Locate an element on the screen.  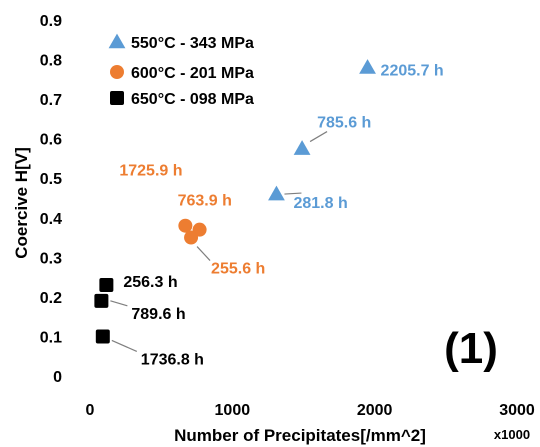
y-tick-label: 0.3 is located at coordinates (51, 258).